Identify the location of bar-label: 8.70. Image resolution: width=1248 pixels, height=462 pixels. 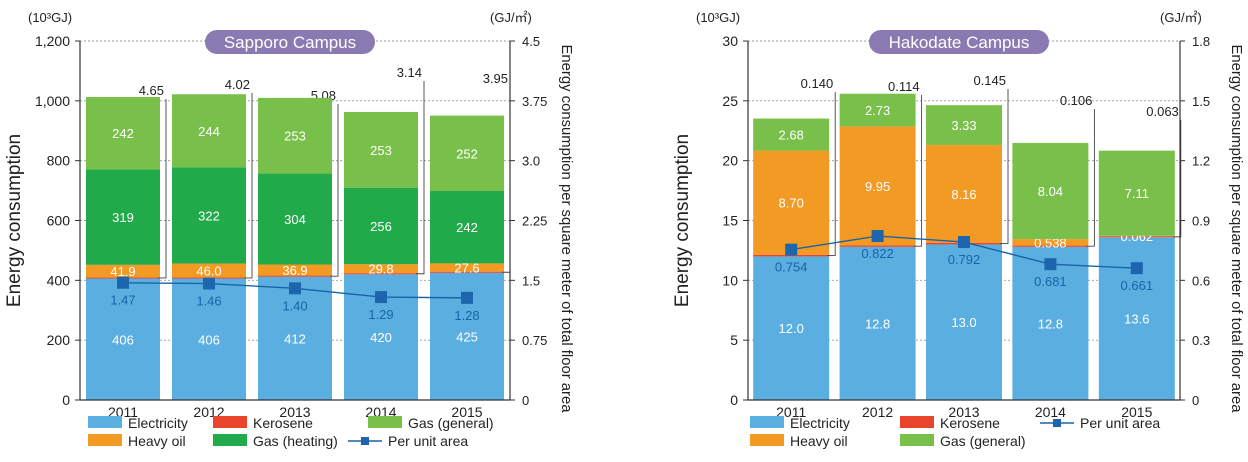
(791, 203).